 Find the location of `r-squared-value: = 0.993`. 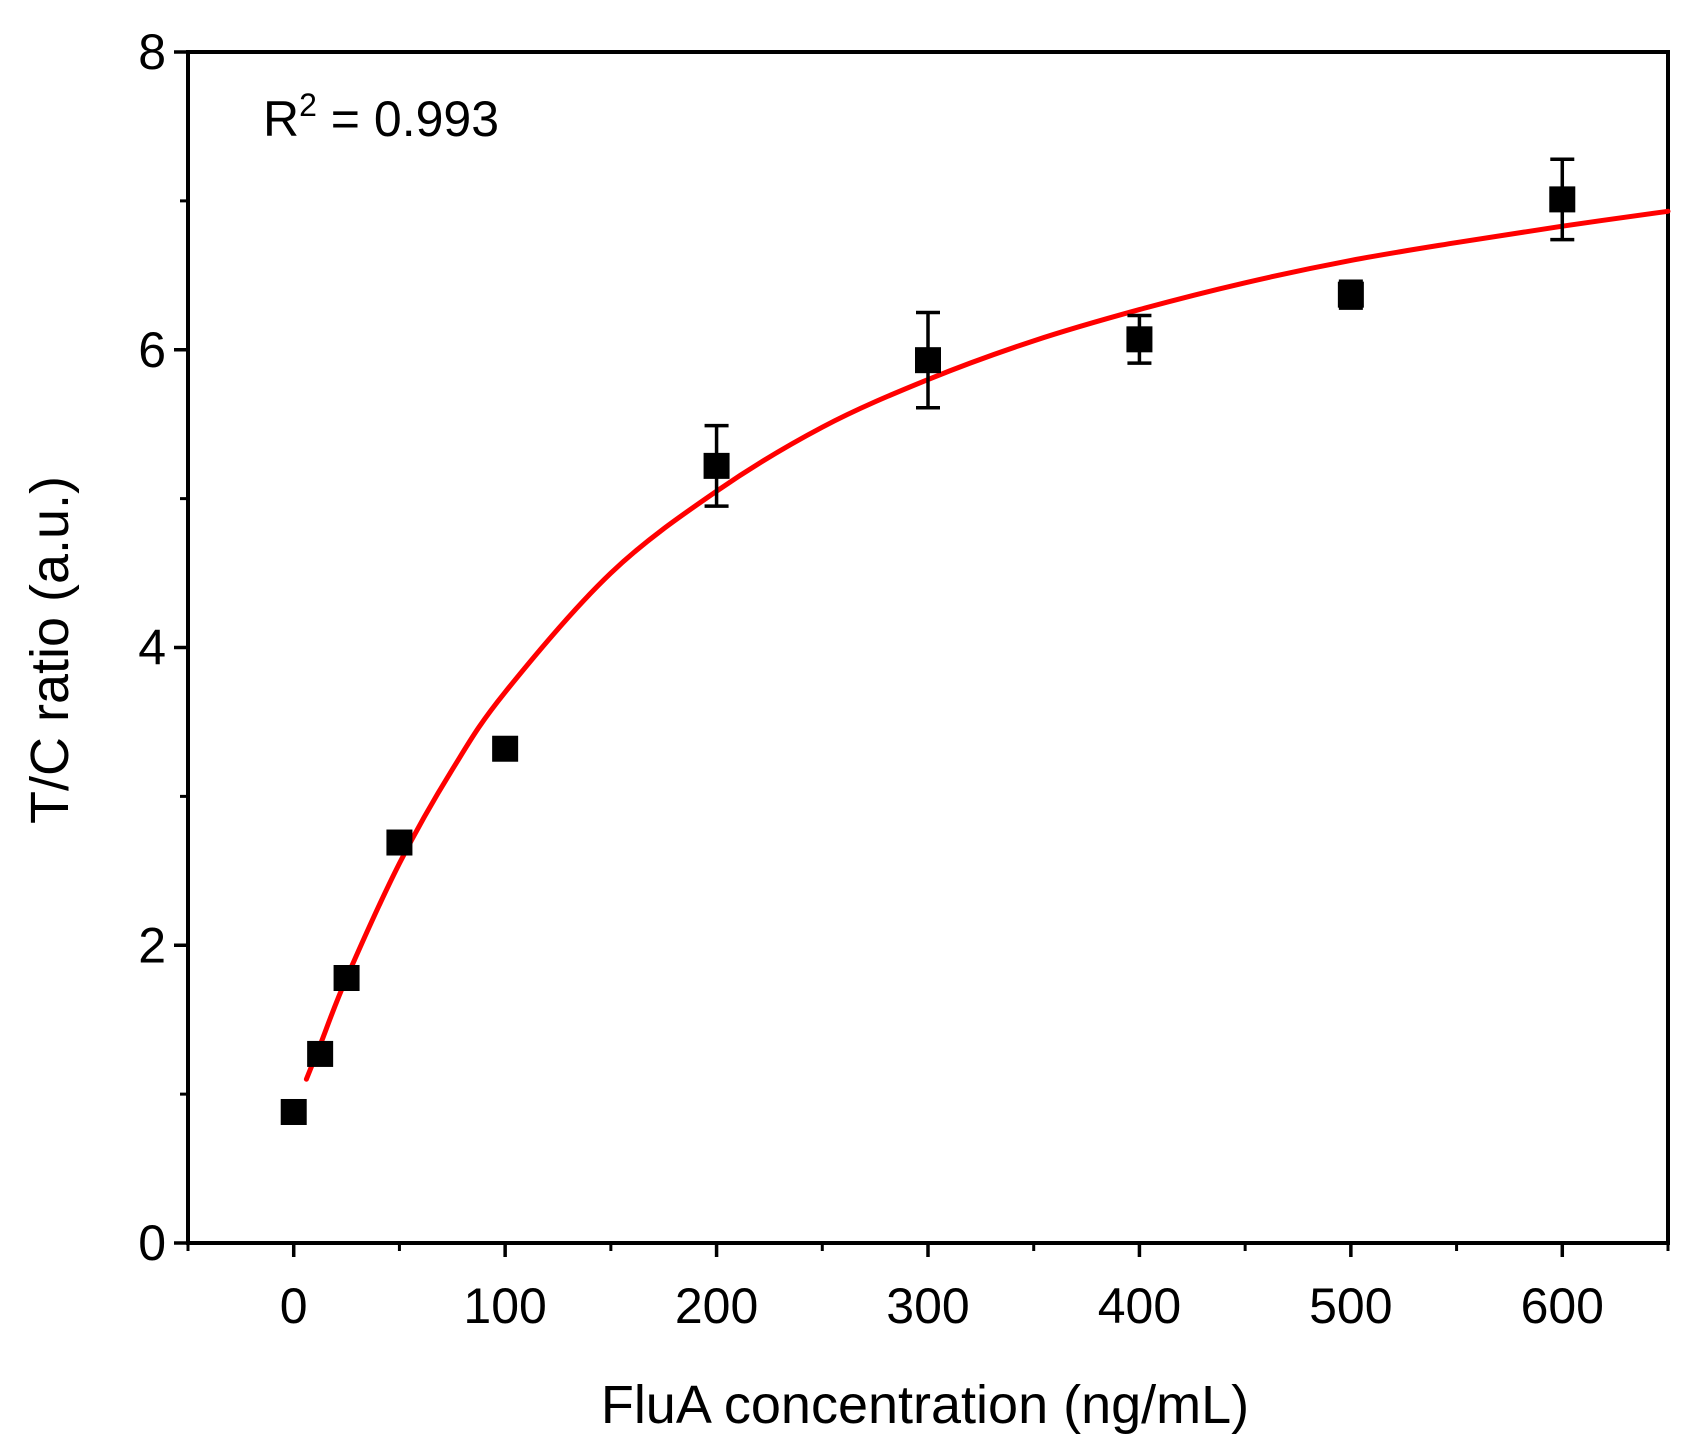

r-squared-value: = 0.993 is located at coordinates (408, 119).